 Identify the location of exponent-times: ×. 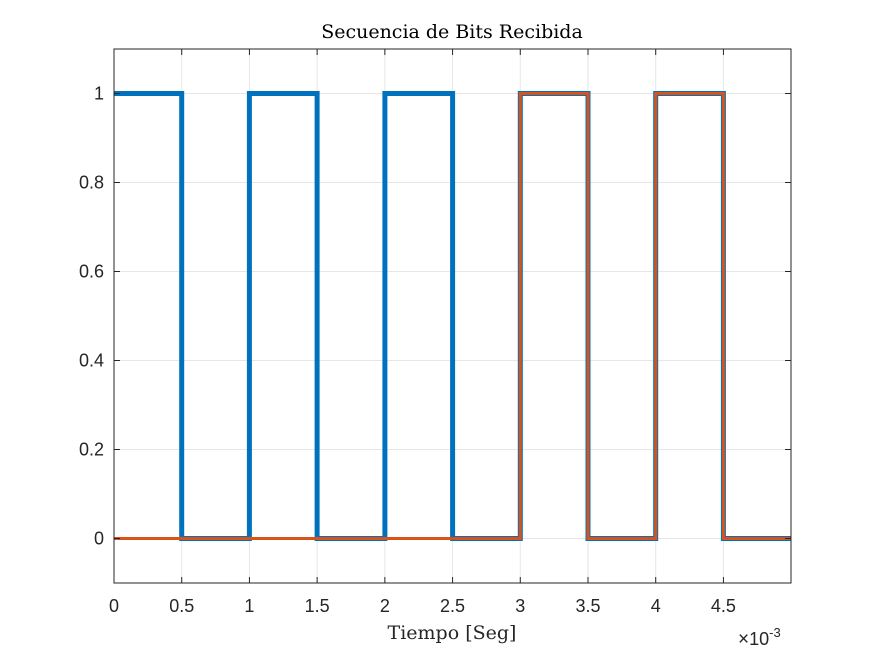
(743, 639).